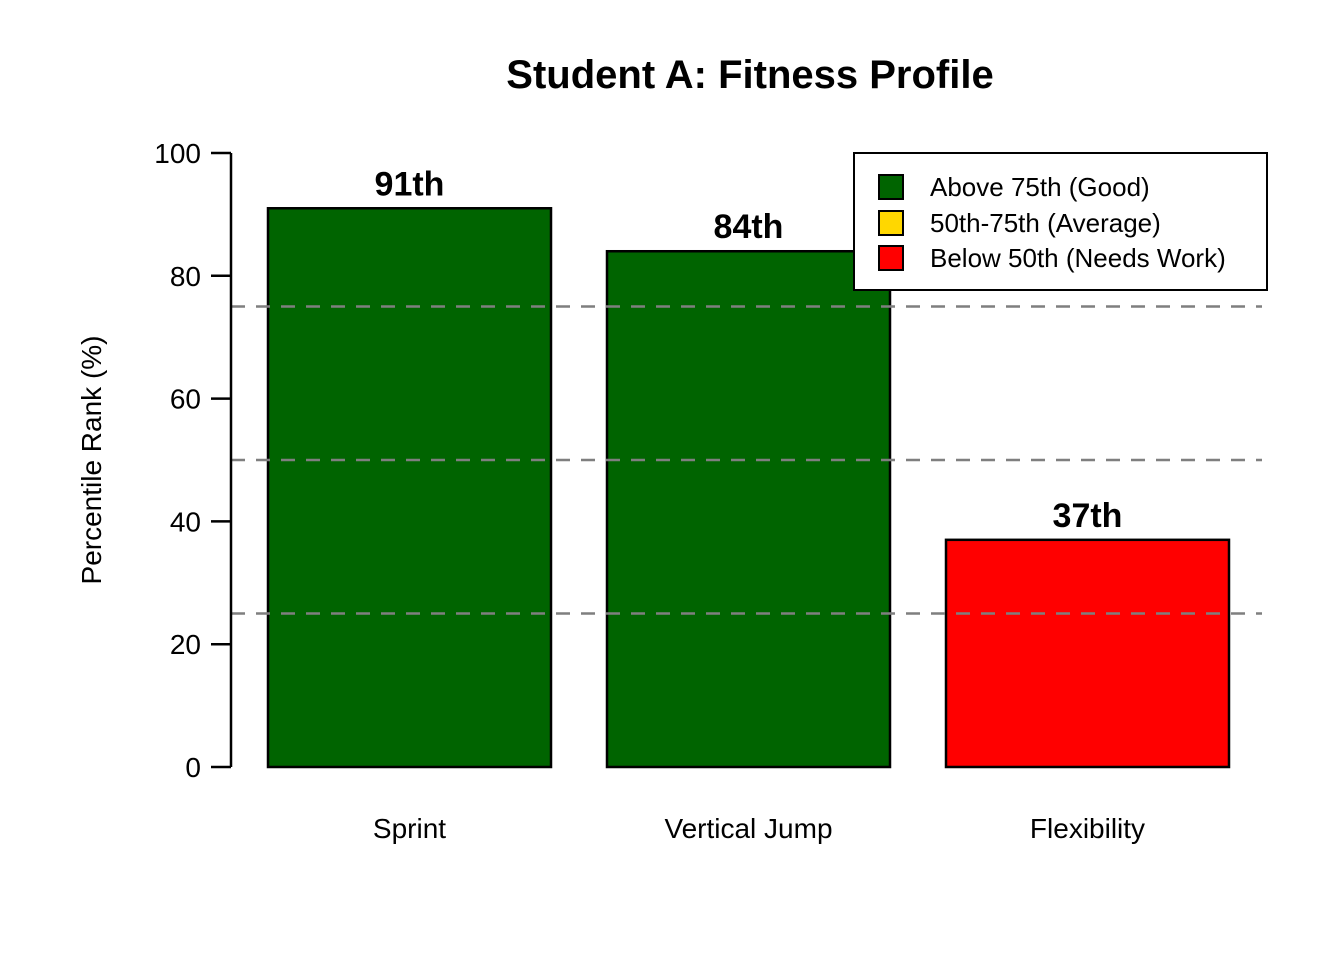 This screenshot has width=1344, height=960. Describe the element at coordinates (91, 460) in the screenshot. I see `y-axis-label: Percentile Rank (%)` at that location.